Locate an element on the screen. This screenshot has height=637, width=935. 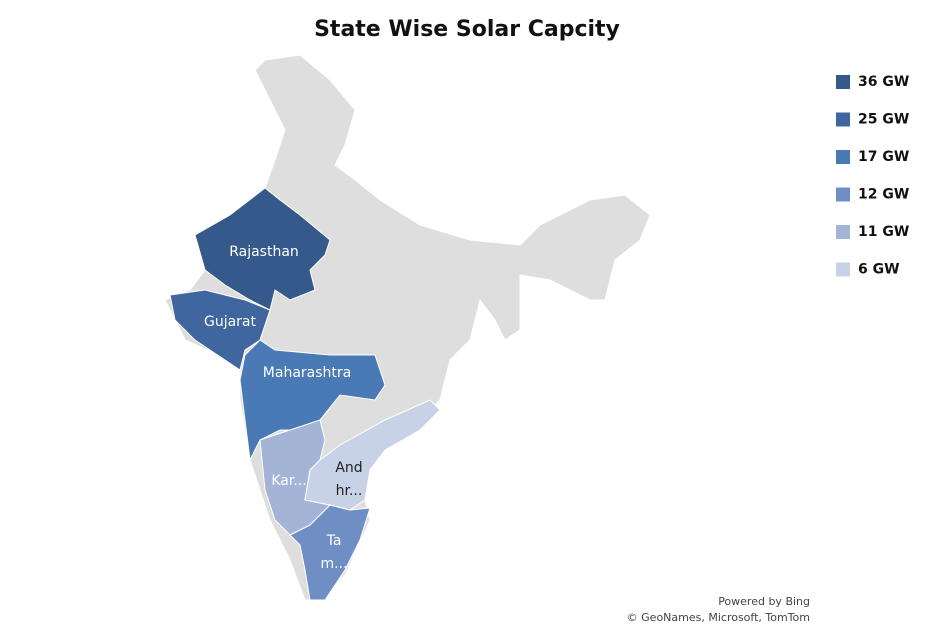
region-label: Gujarat is located at coordinates (230, 322).